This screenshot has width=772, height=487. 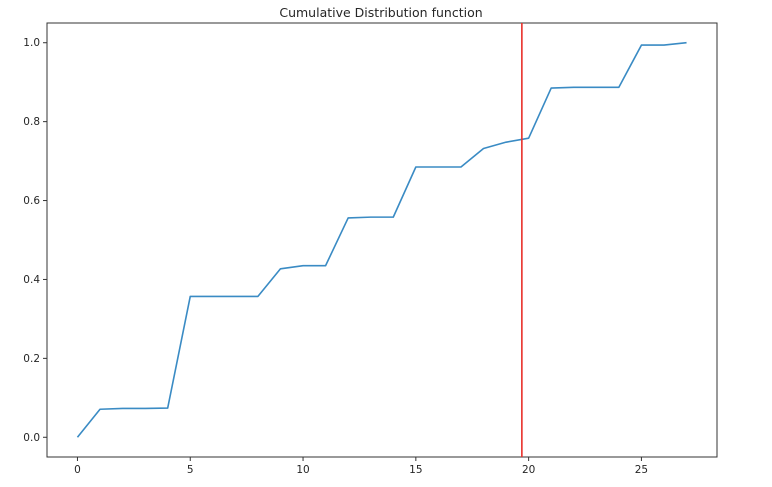 What do you see at coordinates (77, 470) in the screenshot?
I see `x-tick-label: 0` at bounding box center [77, 470].